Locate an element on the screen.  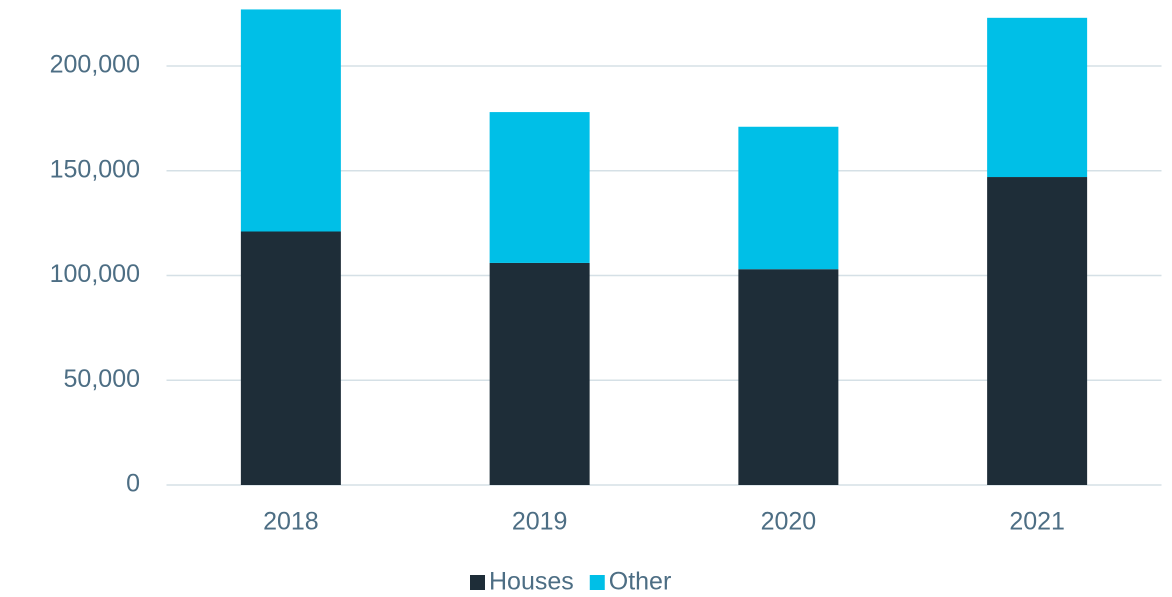
legend-label: Houses is located at coordinates (531, 582).